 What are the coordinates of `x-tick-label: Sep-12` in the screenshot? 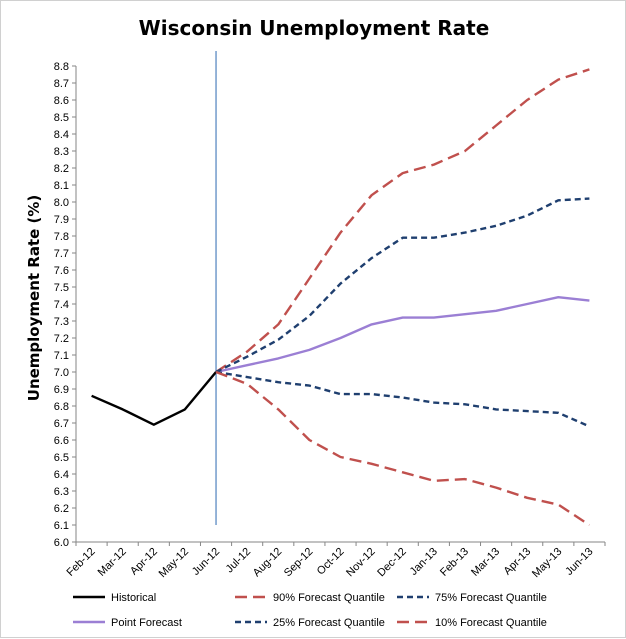 It's located at (299, 563).